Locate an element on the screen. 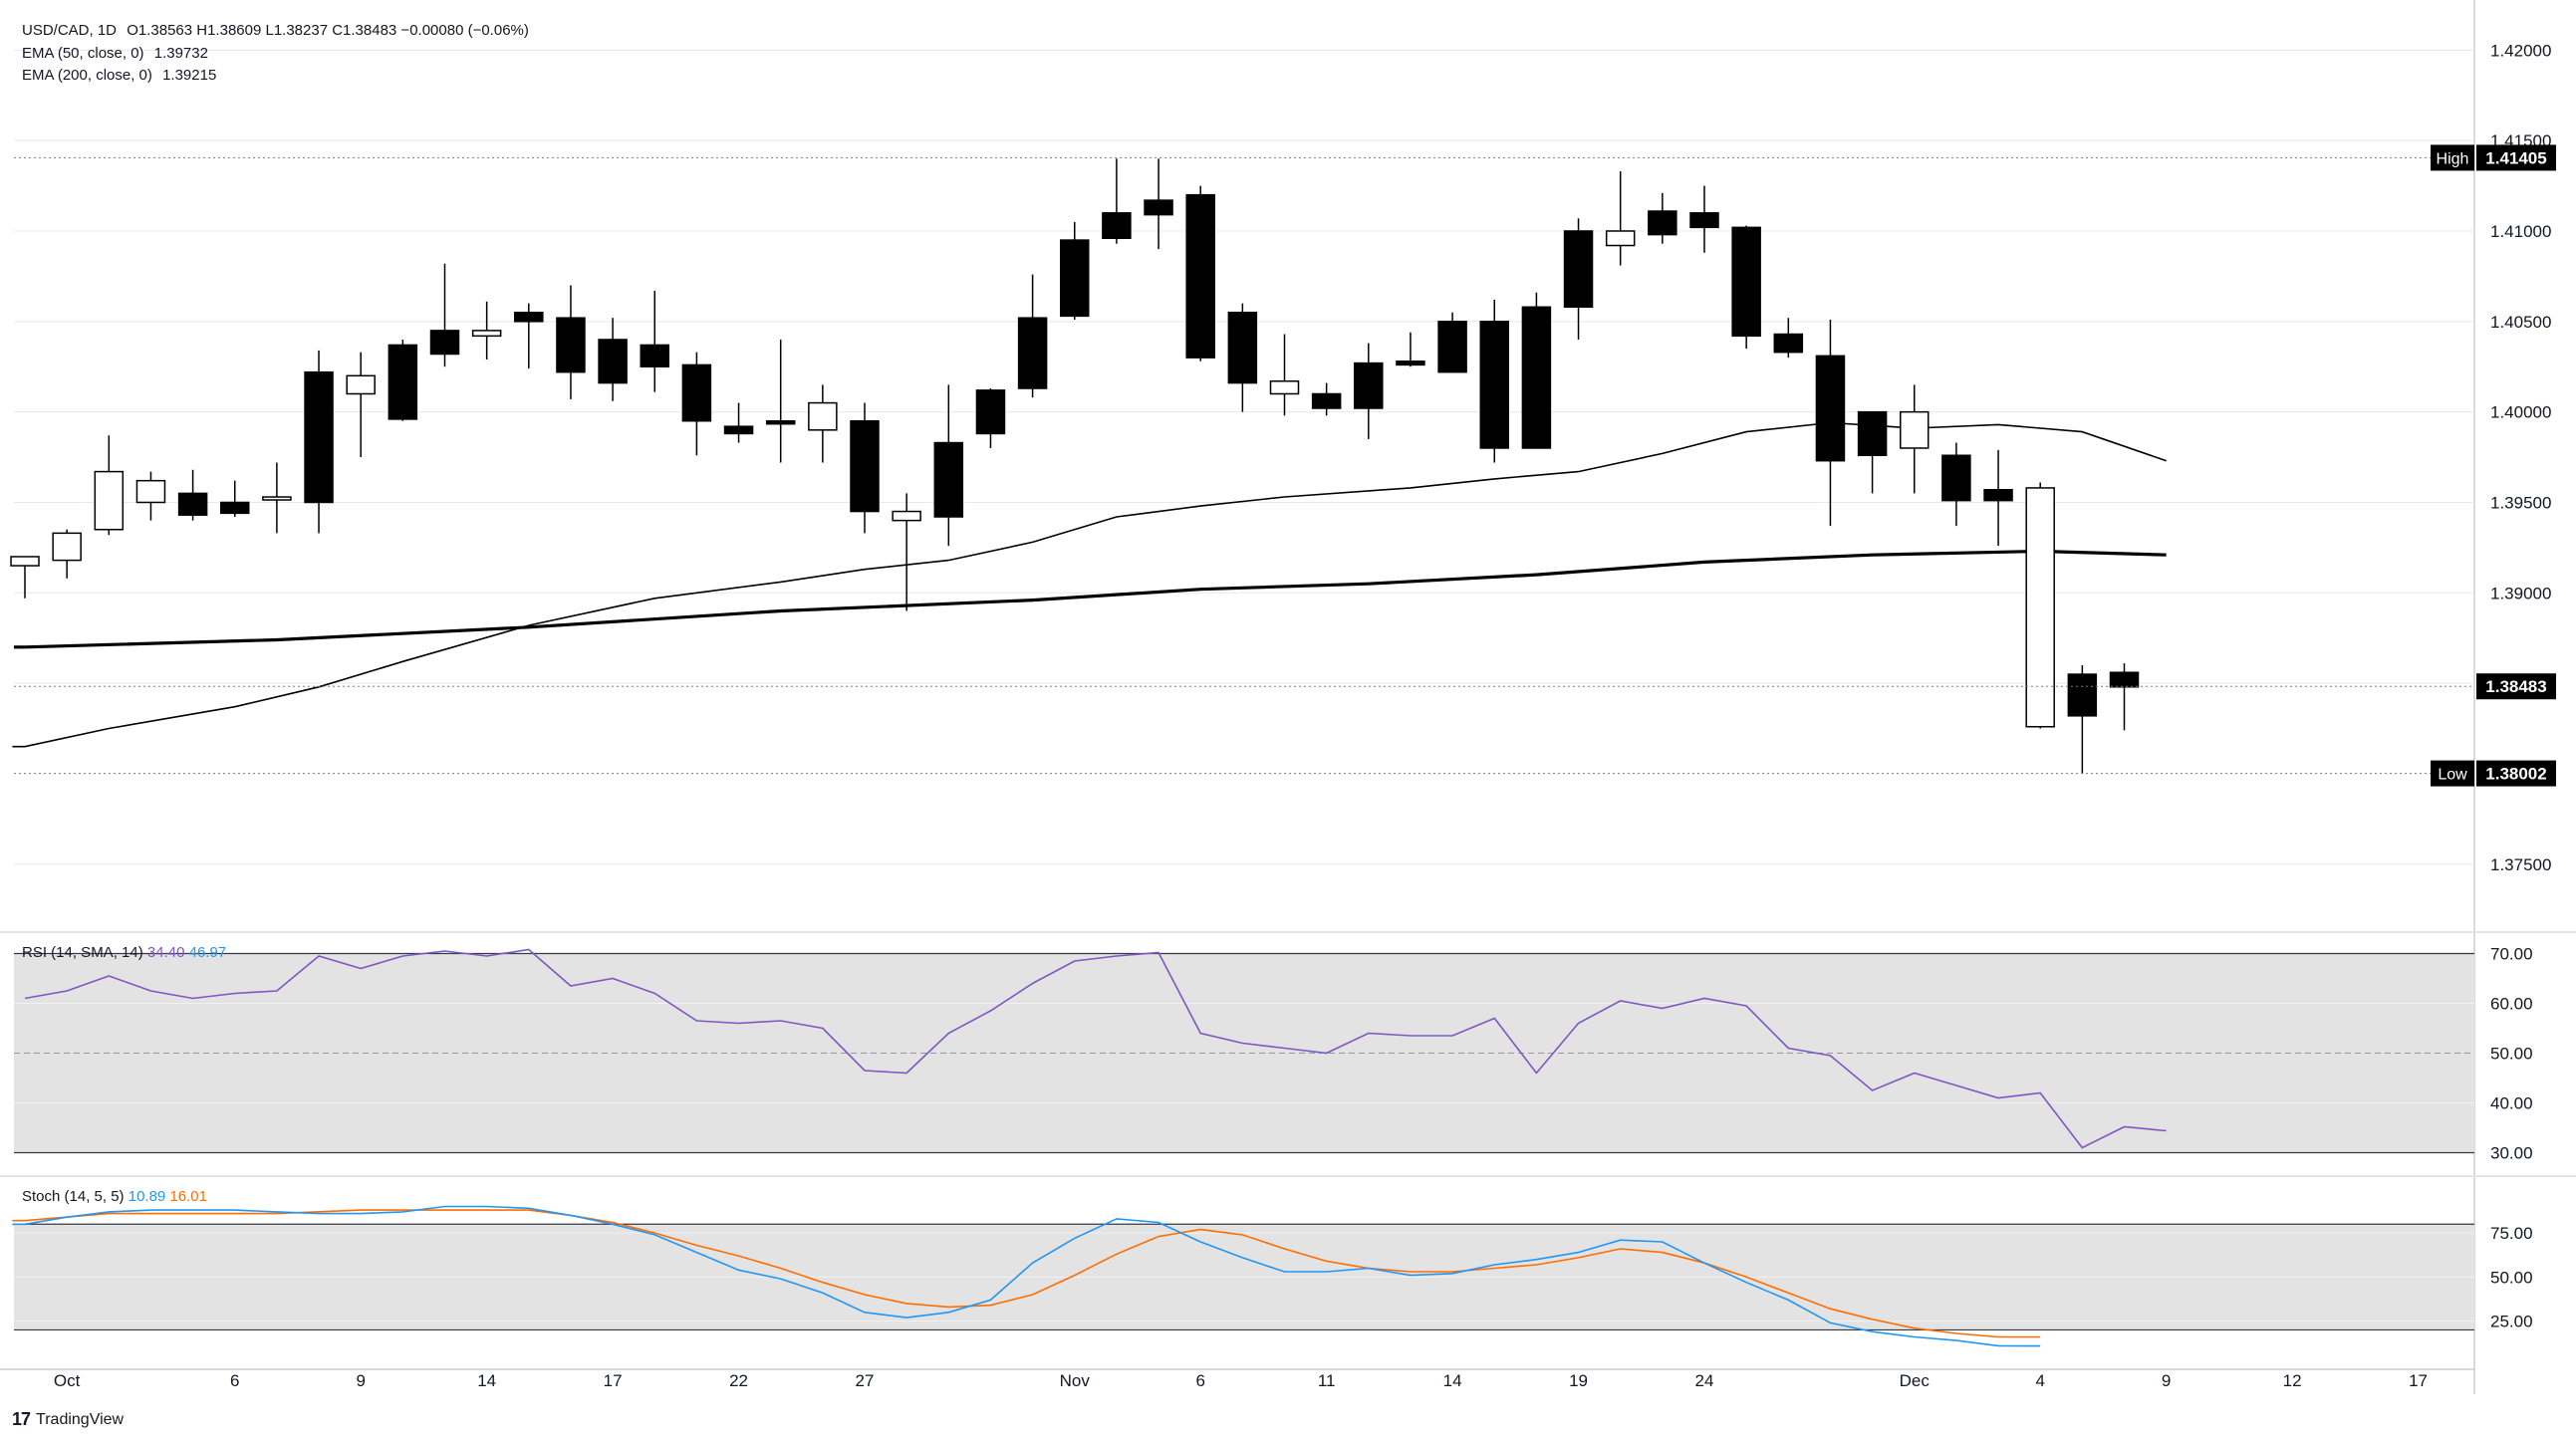 This screenshot has height=1442, width=2576. time-tick-label: 11 is located at coordinates (1327, 1380).